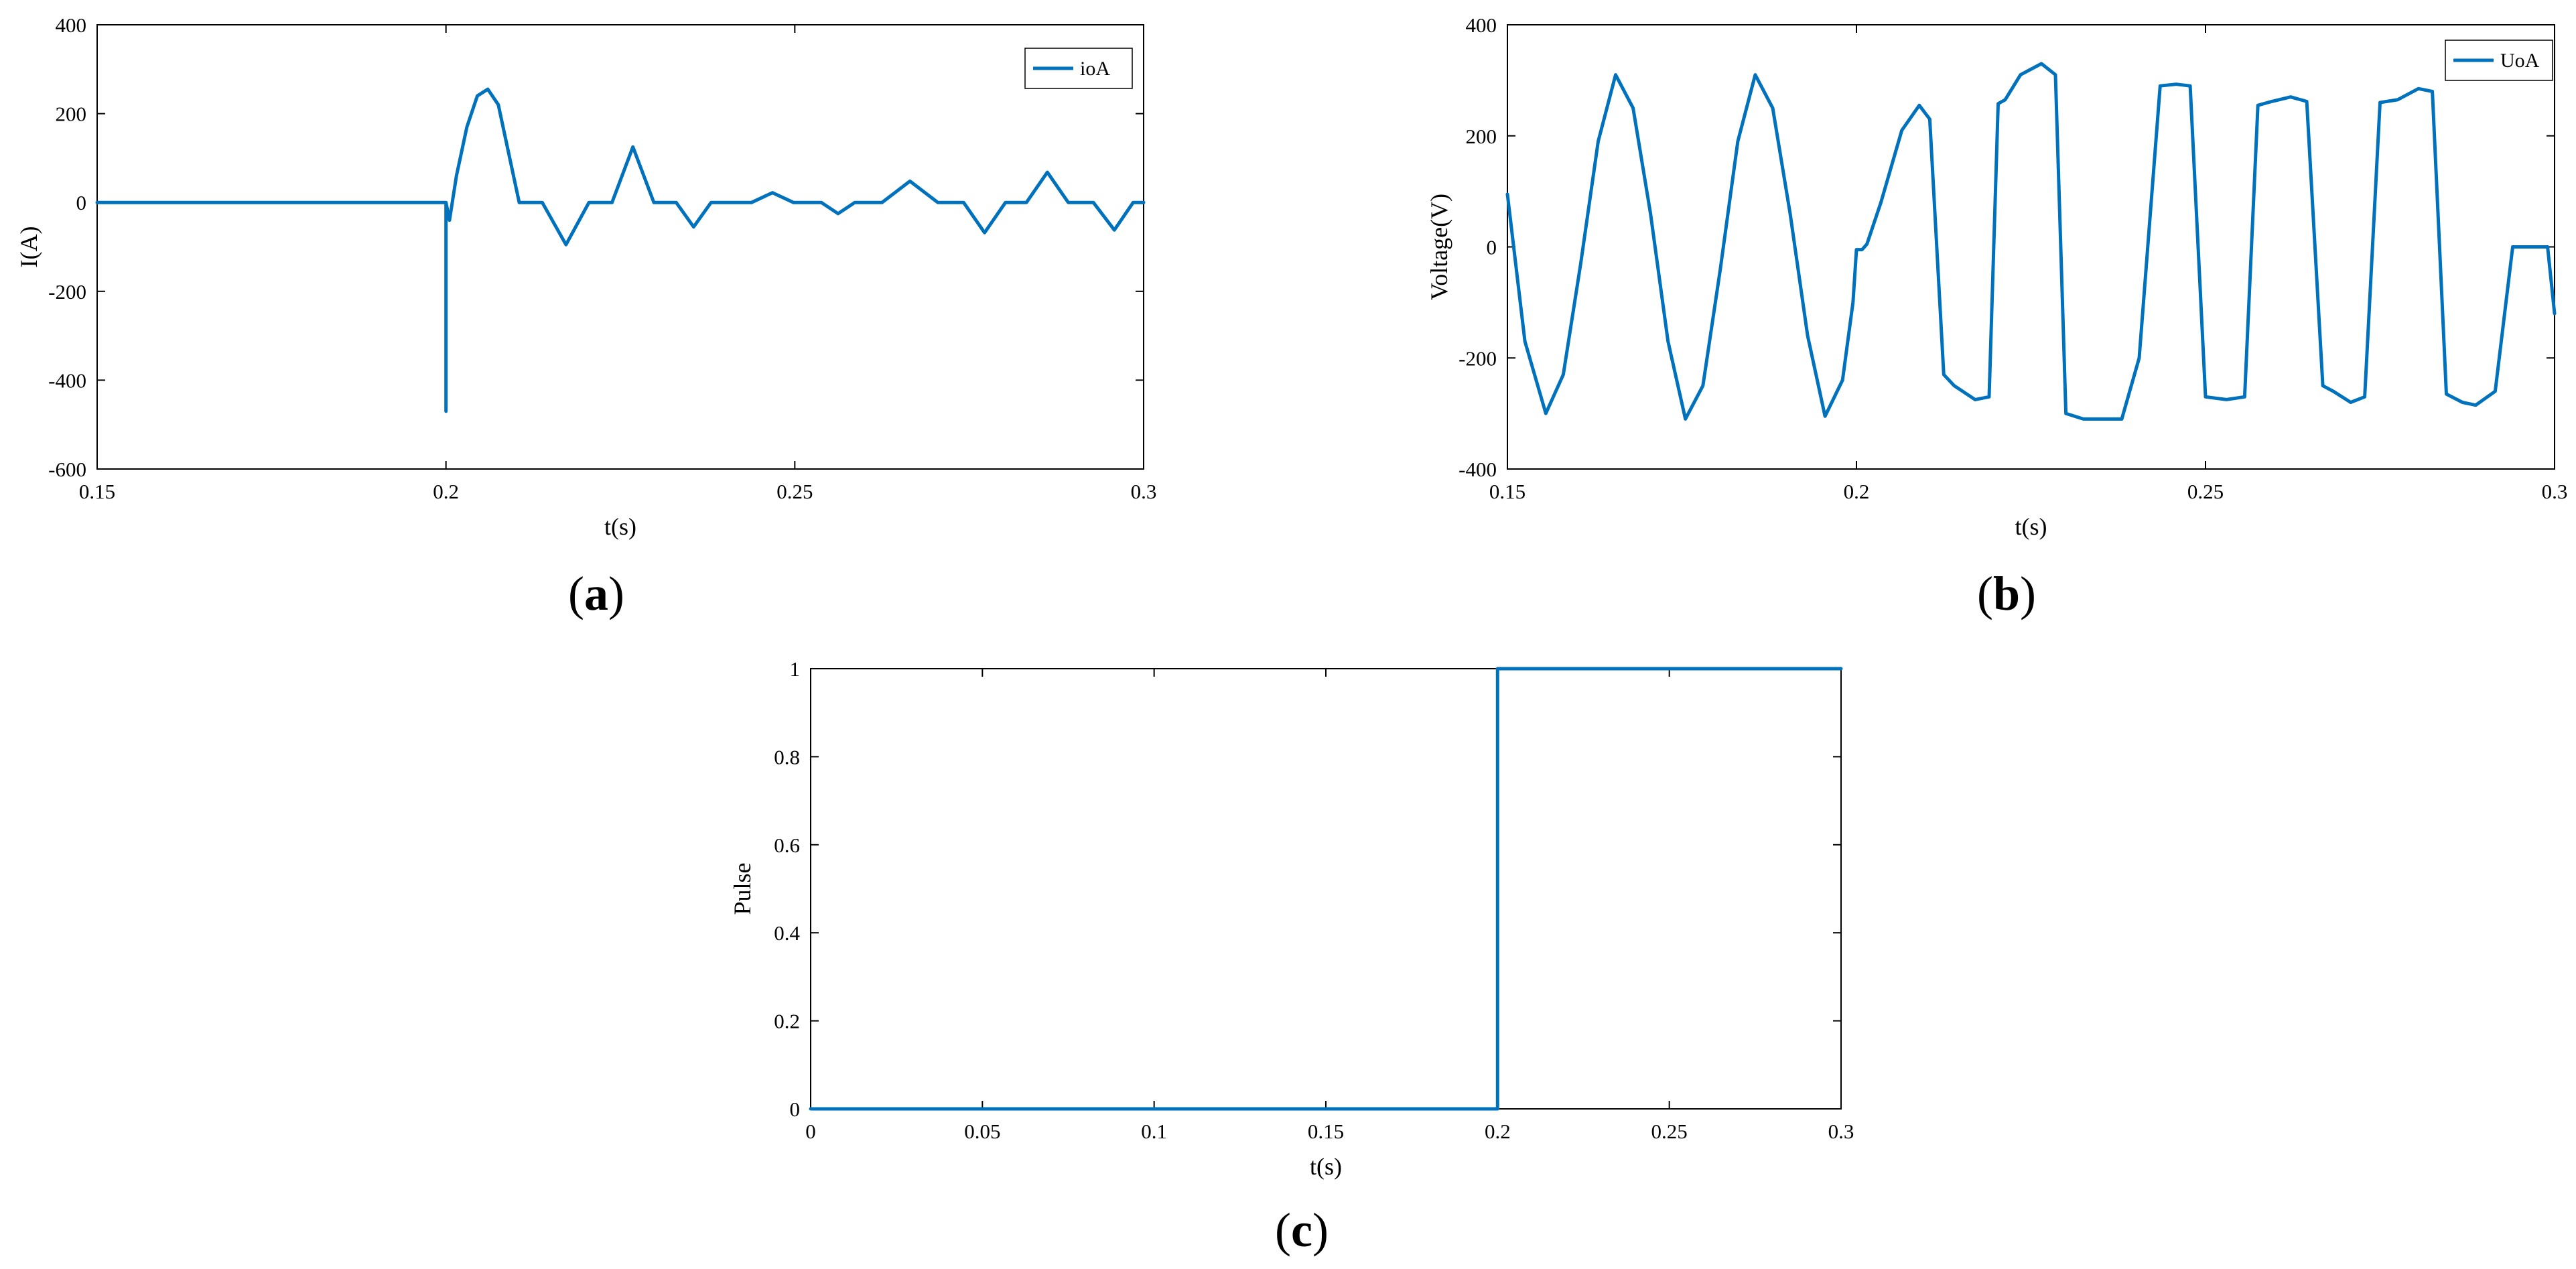 This screenshot has height=1269, width=2576. Describe the element at coordinates (796, 669) in the screenshot. I see `y-tick-label: 1` at that location.